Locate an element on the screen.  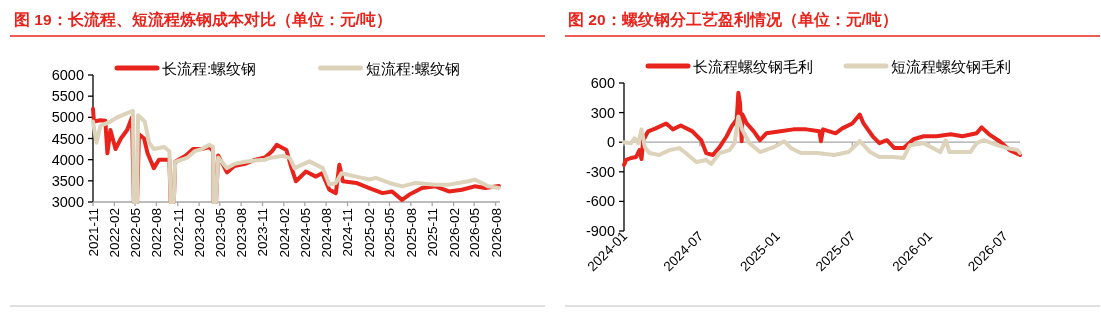
x-tick-label: 2022-02 is located at coordinates (115, 233).